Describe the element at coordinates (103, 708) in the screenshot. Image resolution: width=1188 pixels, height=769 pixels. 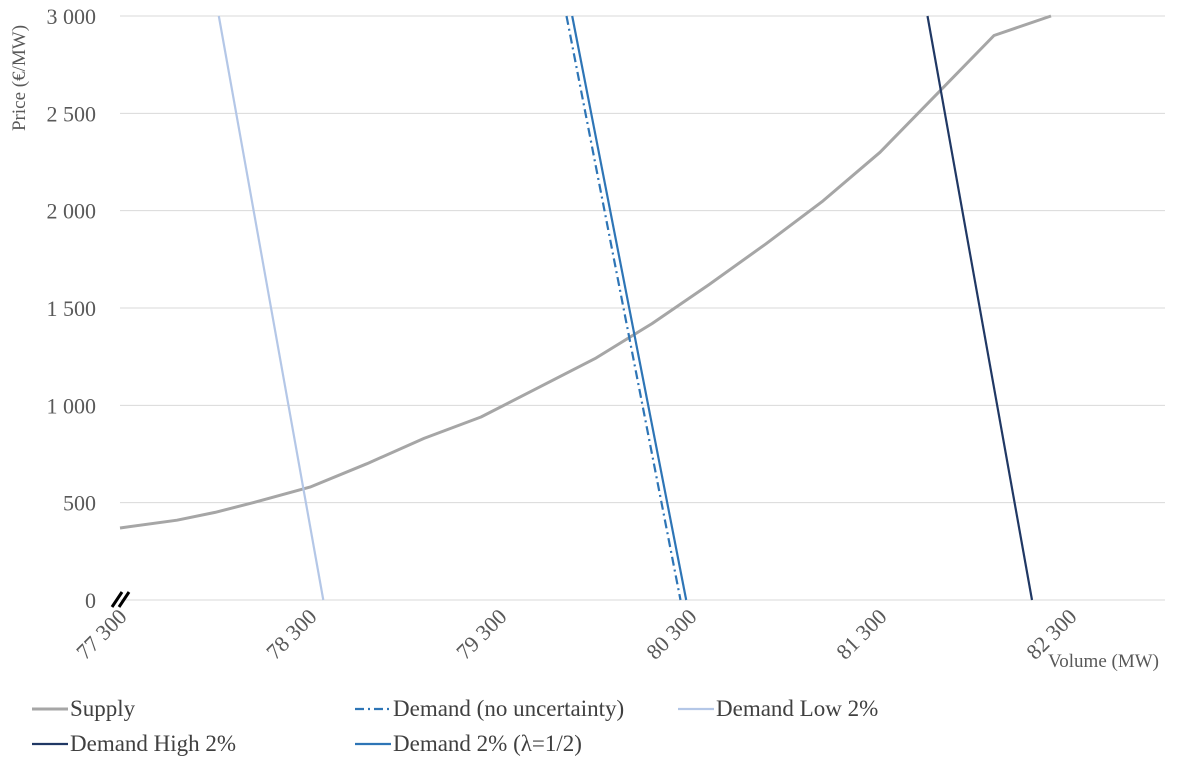
I see `legend-label: Supply` at that location.